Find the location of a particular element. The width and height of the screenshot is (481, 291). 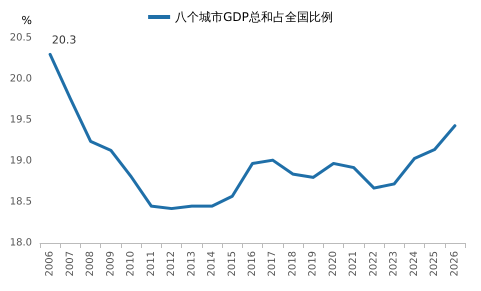

x-tick-label: 2018 is located at coordinates (292, 263).